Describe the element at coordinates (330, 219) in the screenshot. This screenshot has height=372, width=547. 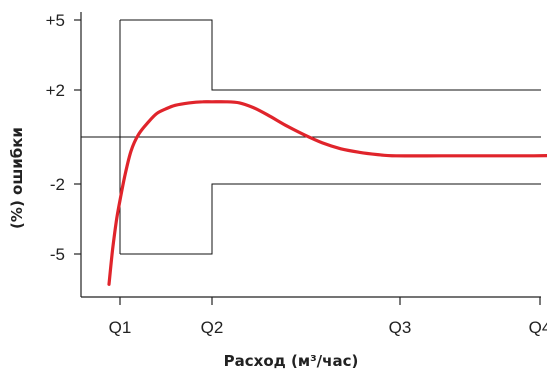
I see `lower-error-limit` at that location.